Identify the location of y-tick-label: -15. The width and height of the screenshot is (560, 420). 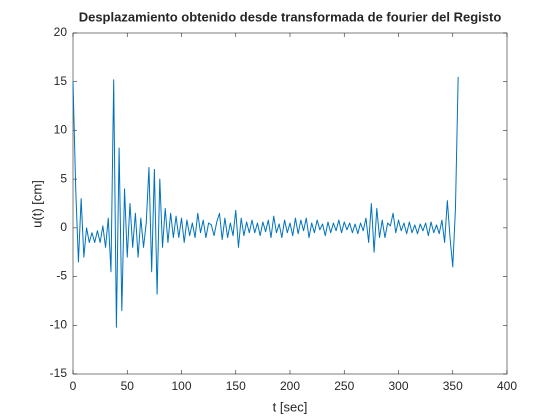
(59, 373).